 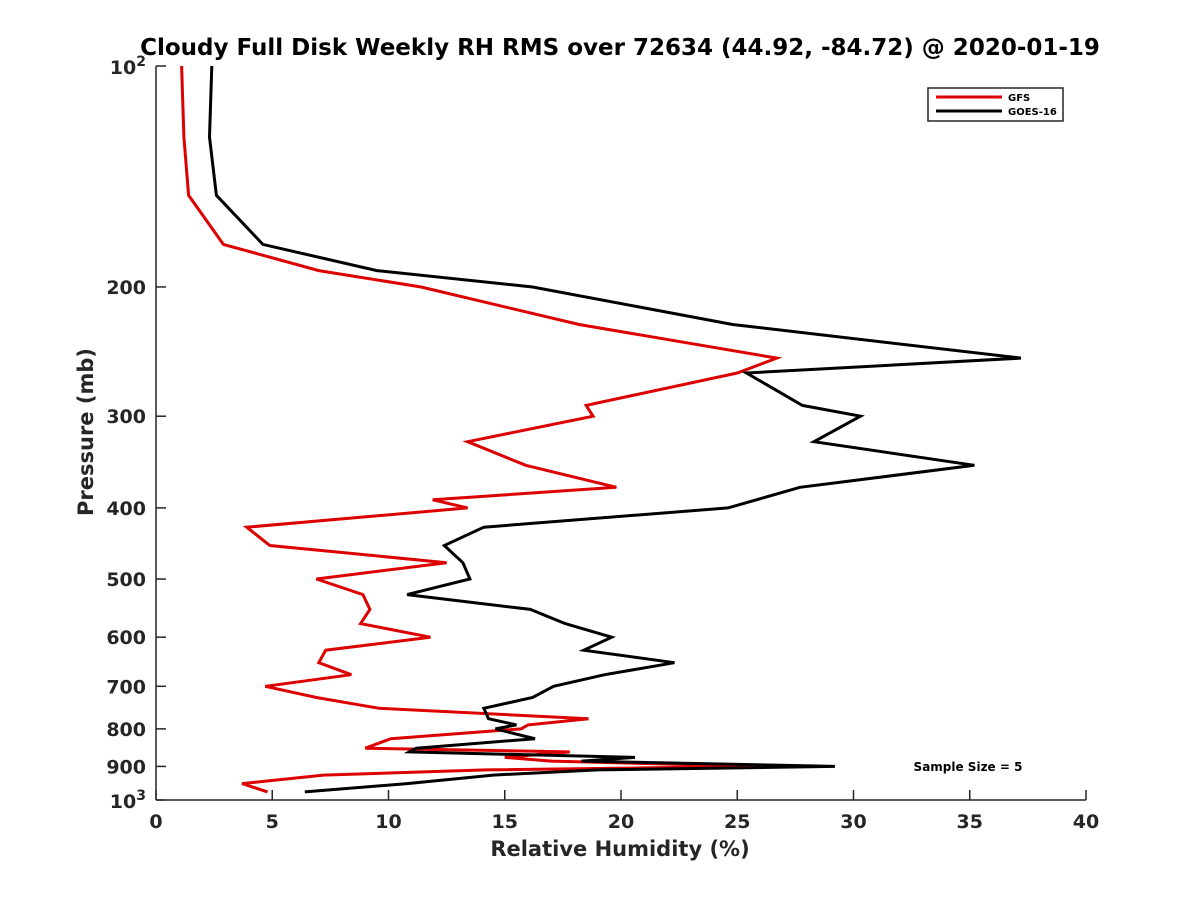 What do you see at coordinates (505, 822) in the screenshot?
I see `x-tick-label: 15` at bounding box center [505, 822].